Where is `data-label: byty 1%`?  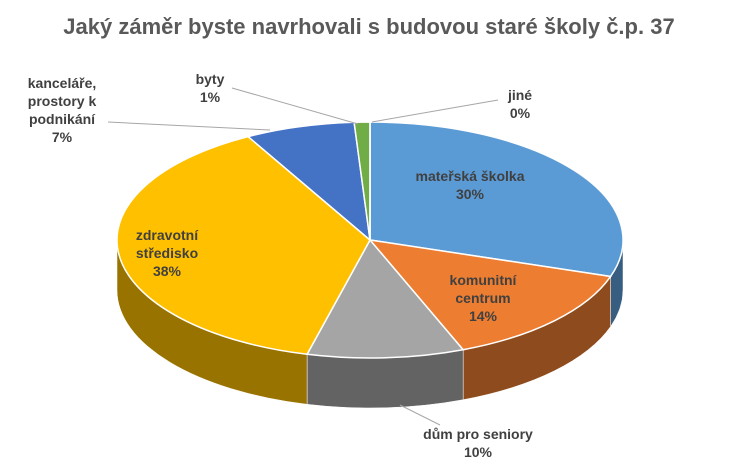
data-label: byty 1% is located at coordinates (210, 88).